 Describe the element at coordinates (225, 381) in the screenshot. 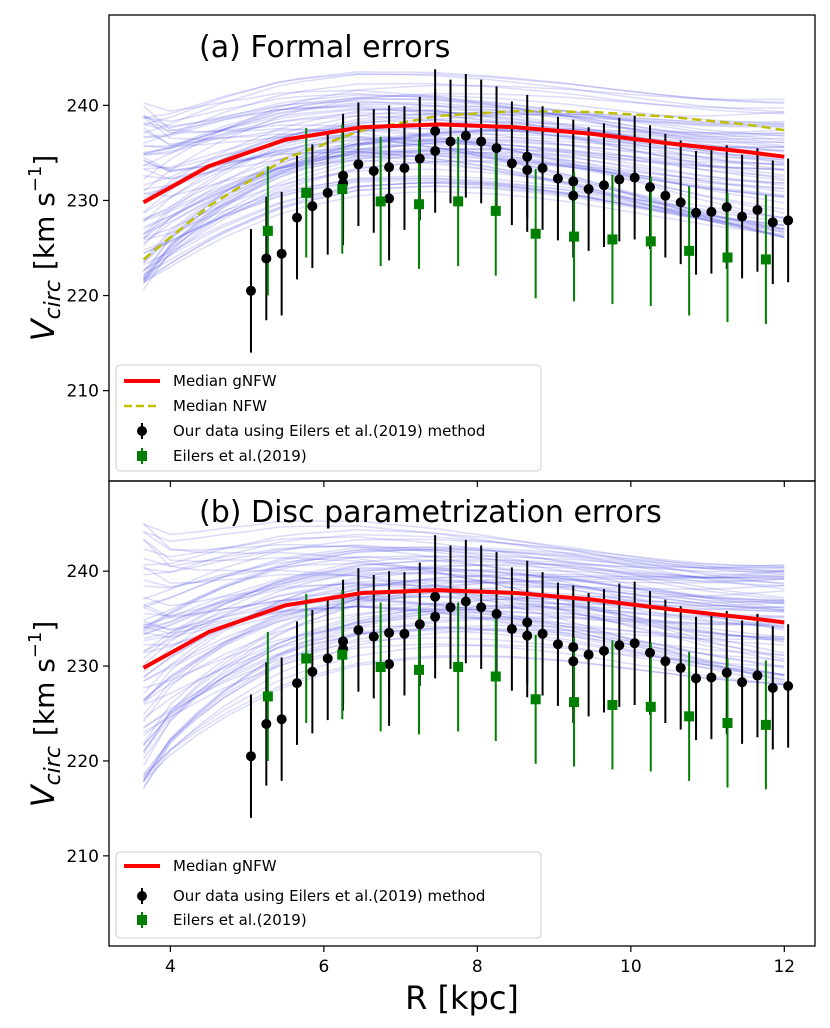

I see `legend-label-median-gnfw: Median gNFW` at that location.